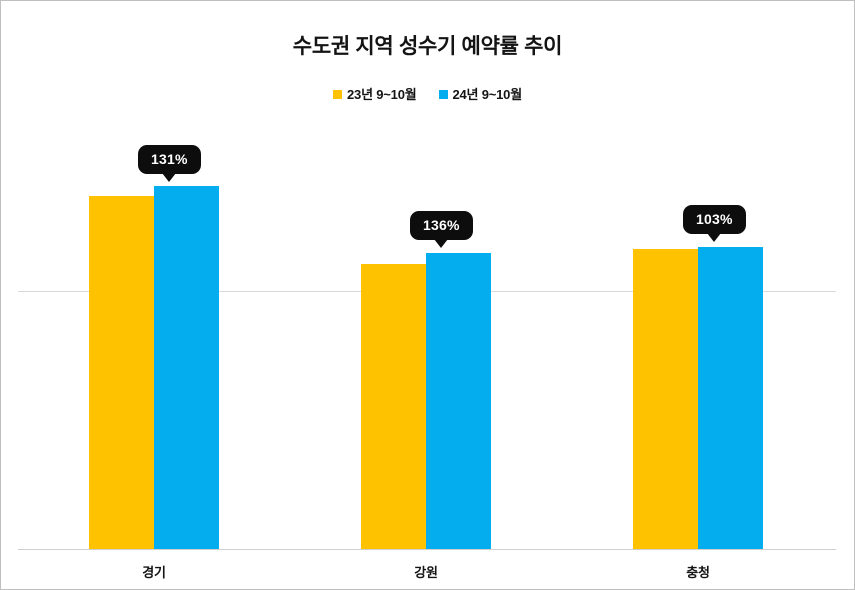 This screenshot has width=855, height=590. I want to click on chart-legend: 23년 9~10월 24년 9~10월, so click(427, 93).